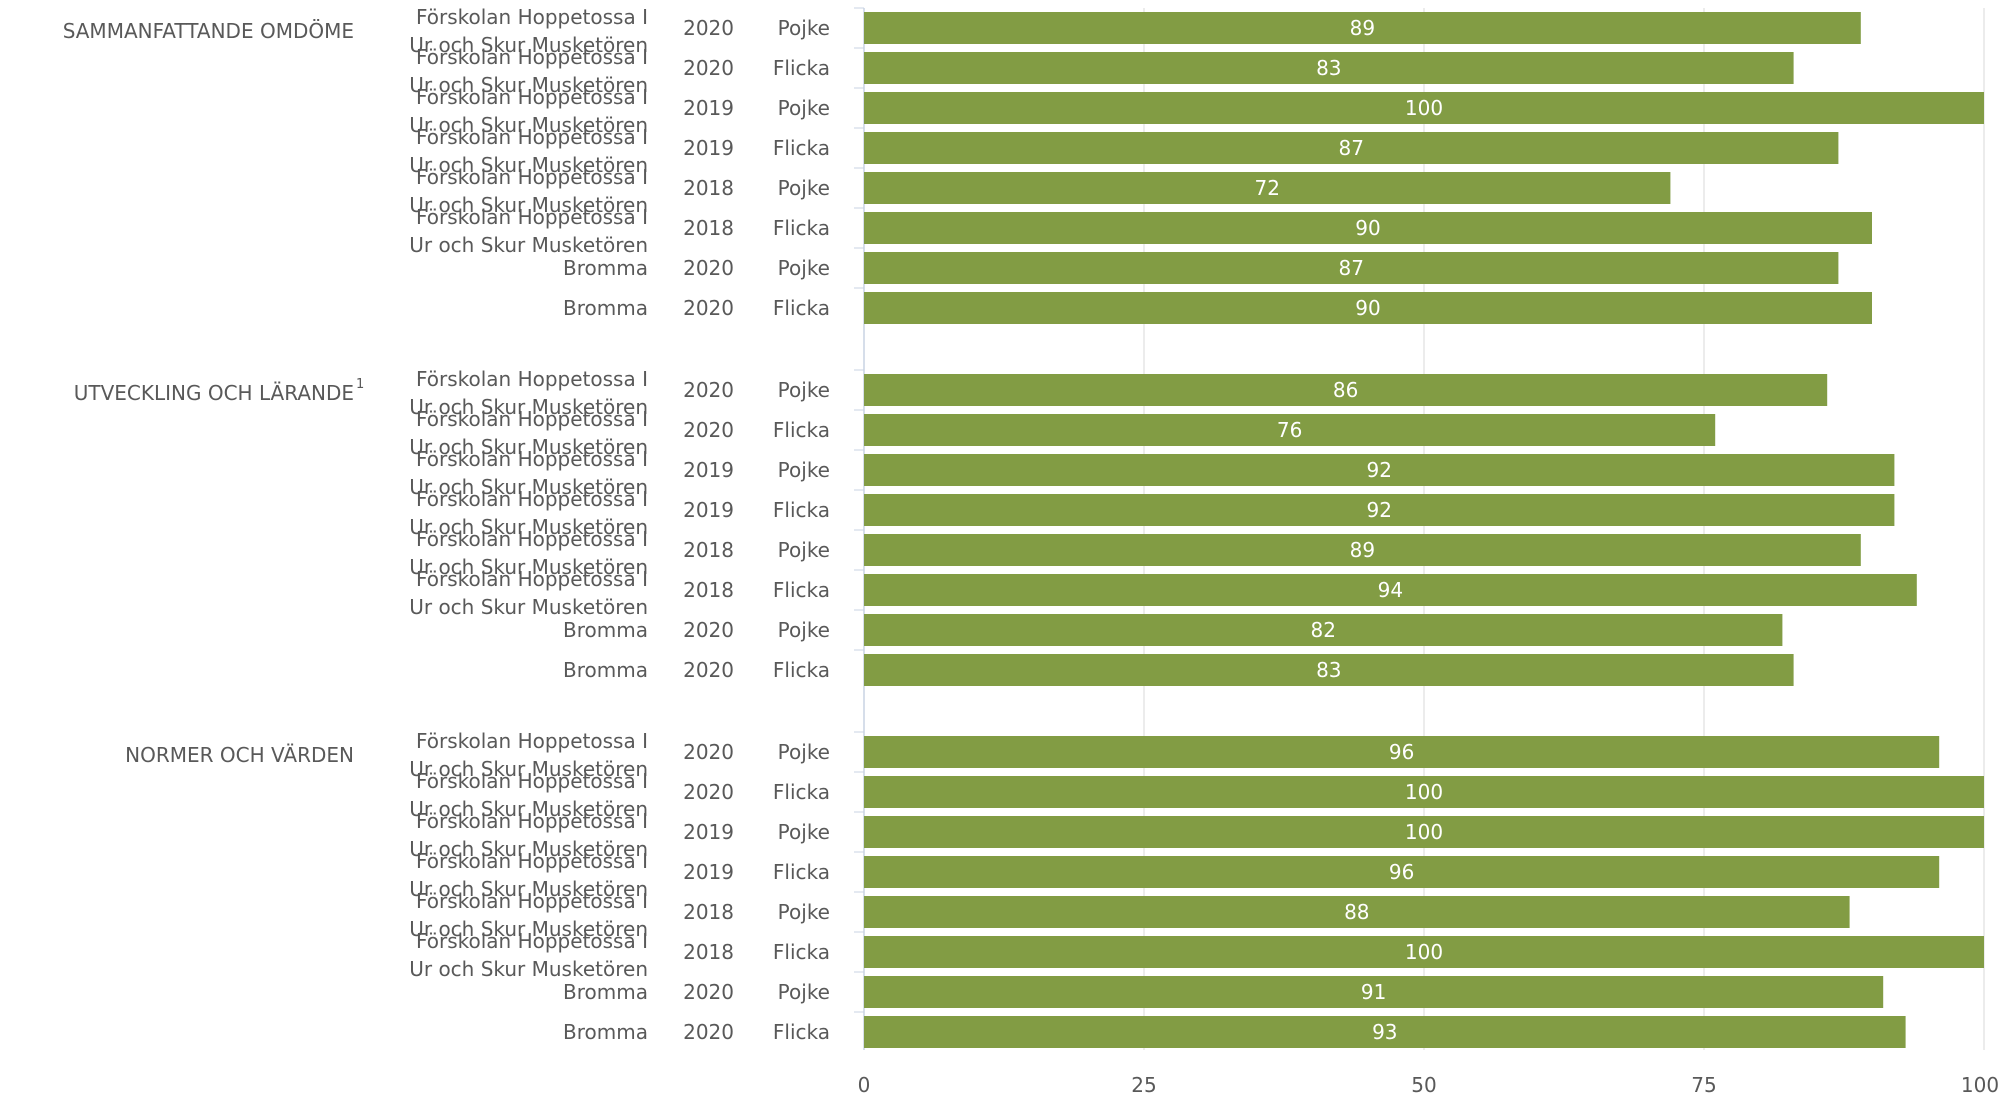  I want to click on group-label: UTVECKLING OCH LÄRANDE, so click(214, 393).